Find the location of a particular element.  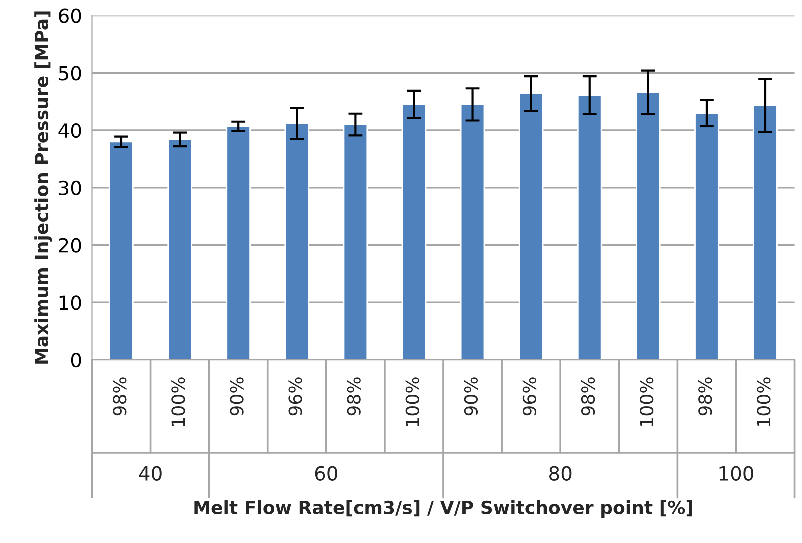

y-tick-label: 0 is located at coordinates (76, 360).